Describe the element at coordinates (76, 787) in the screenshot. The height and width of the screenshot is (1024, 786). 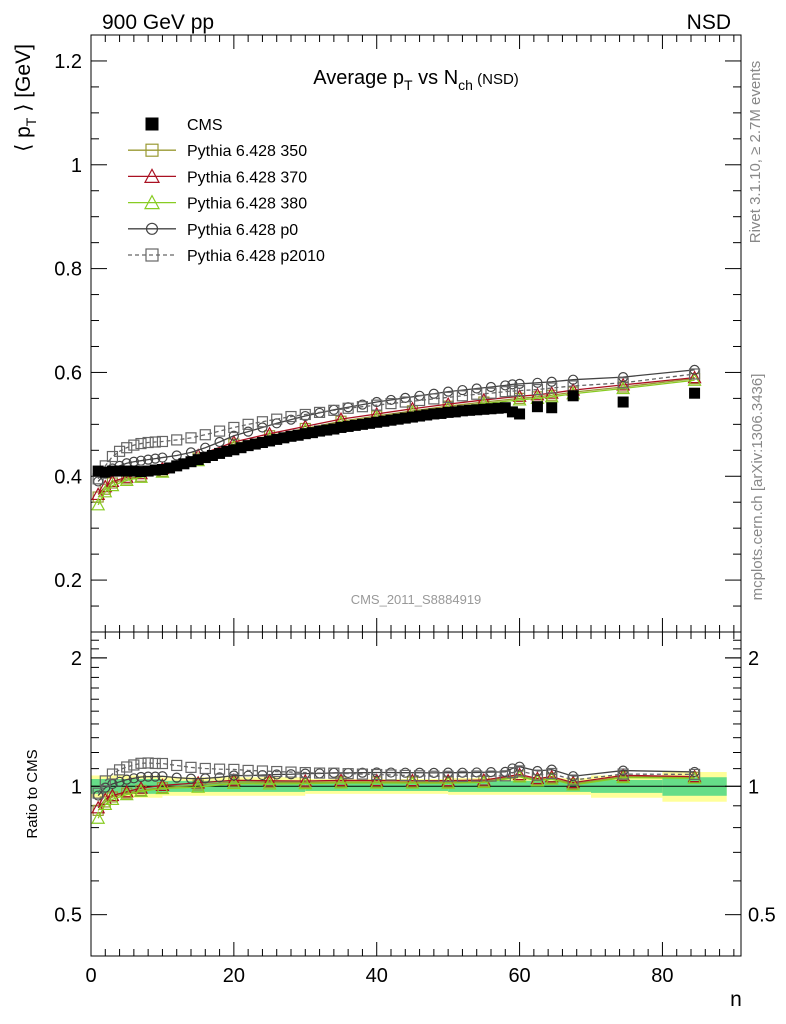
I see `ratio-y-tick-label: 1` at that location.